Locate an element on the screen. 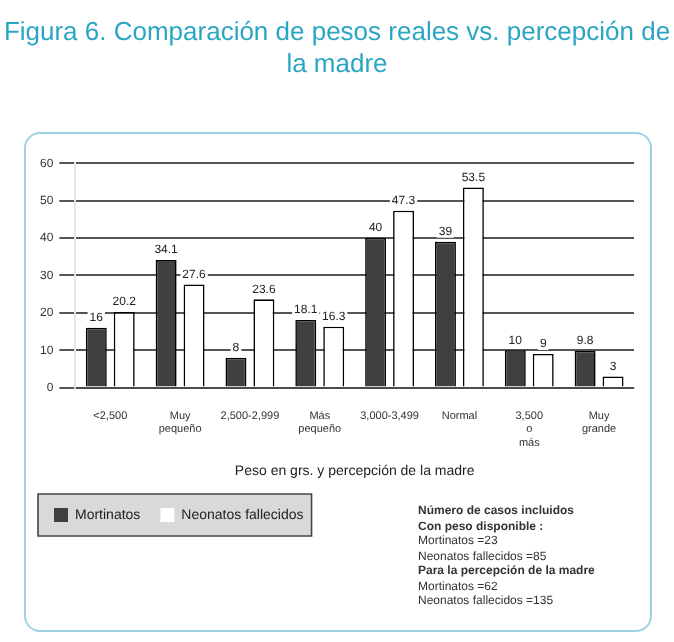  chart-title: Figura 6. Comparación de pesos reales vs. percepción de la madre is located at coordinates (337, 48).